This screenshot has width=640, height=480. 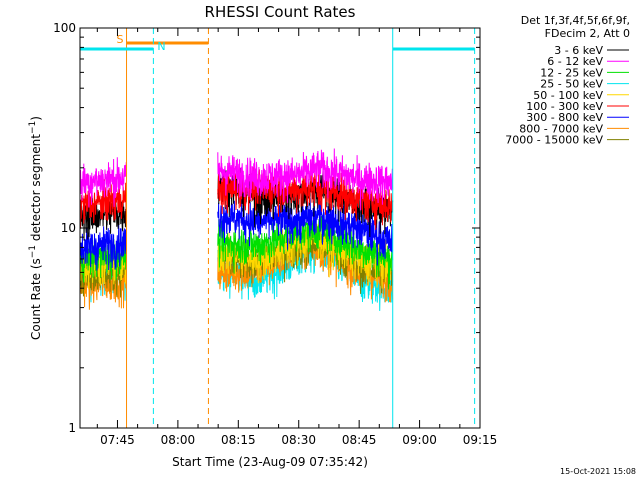 I want to click on legend-label: 25 - 50 keV, so click(x=571, y=84).